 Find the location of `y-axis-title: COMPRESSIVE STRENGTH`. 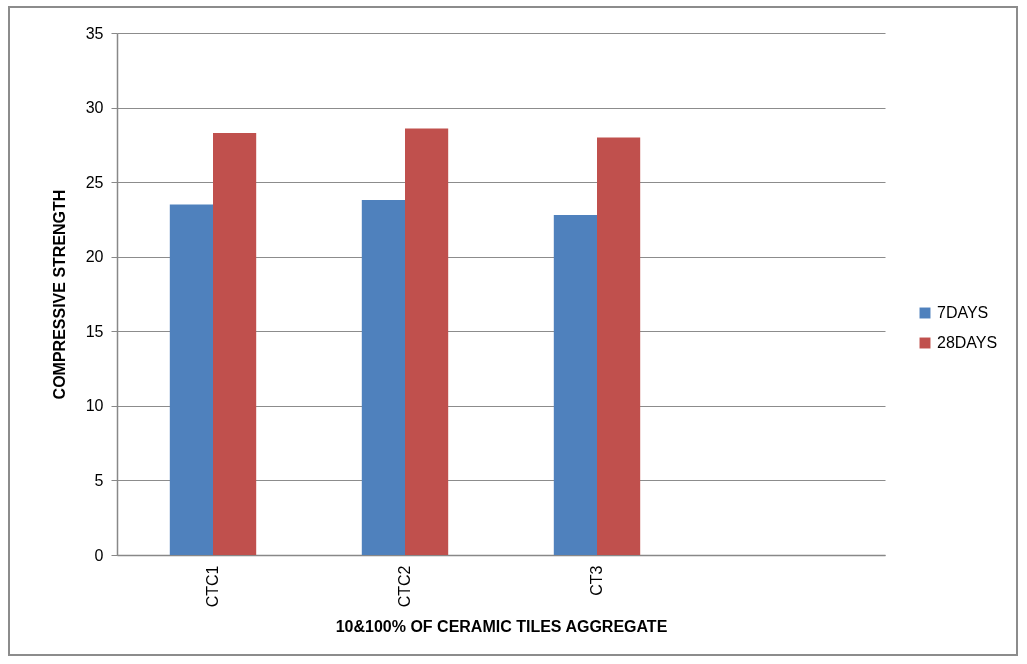

y-axis-title: COMPRESSIVE STRENGTH is located at coordinates (59, 294).